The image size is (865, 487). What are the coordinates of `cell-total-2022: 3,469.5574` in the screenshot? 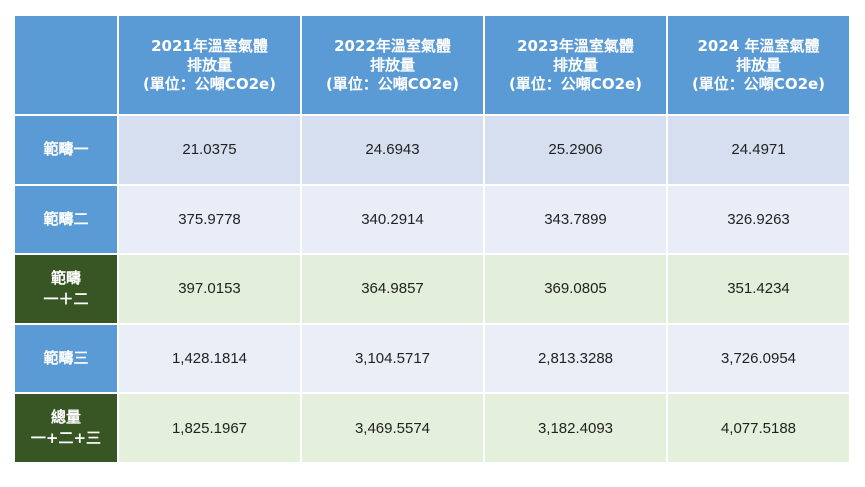 It's located at (392, 428).